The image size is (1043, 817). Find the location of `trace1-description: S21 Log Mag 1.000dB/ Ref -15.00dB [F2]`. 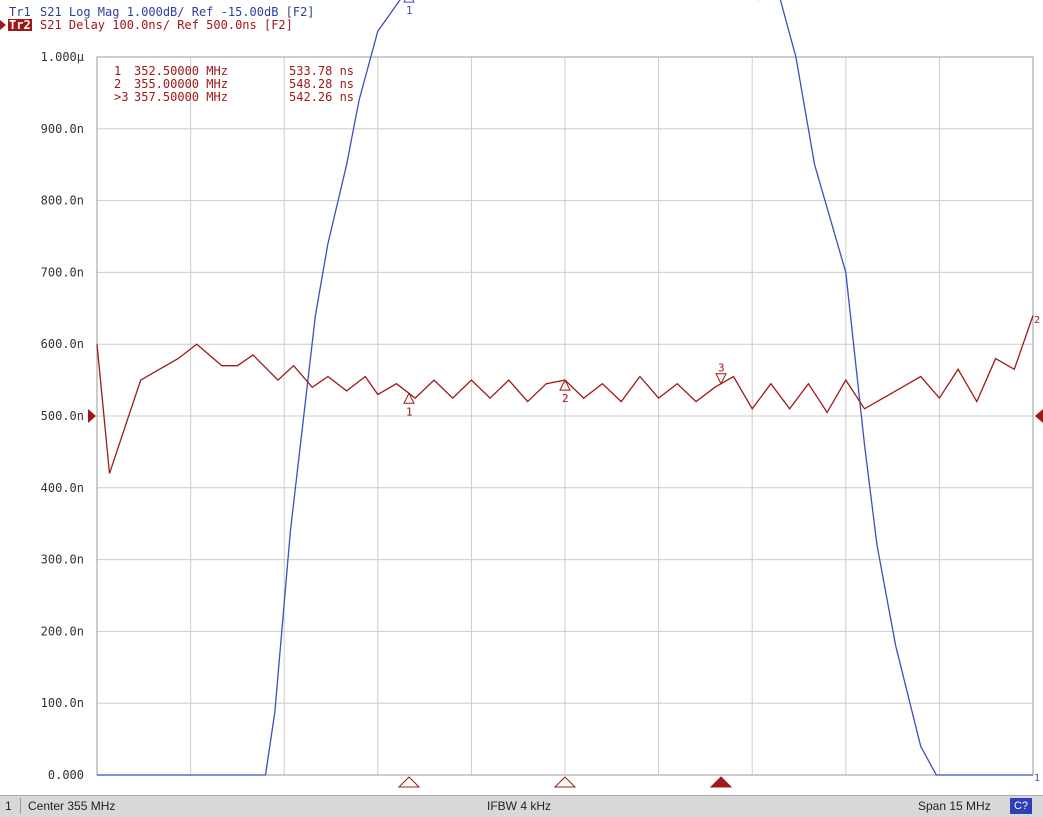

trace1-description: S21 Log Mag 1.000dB/ Ref -15.00dB [F2] is located at coordinates (177, 12).